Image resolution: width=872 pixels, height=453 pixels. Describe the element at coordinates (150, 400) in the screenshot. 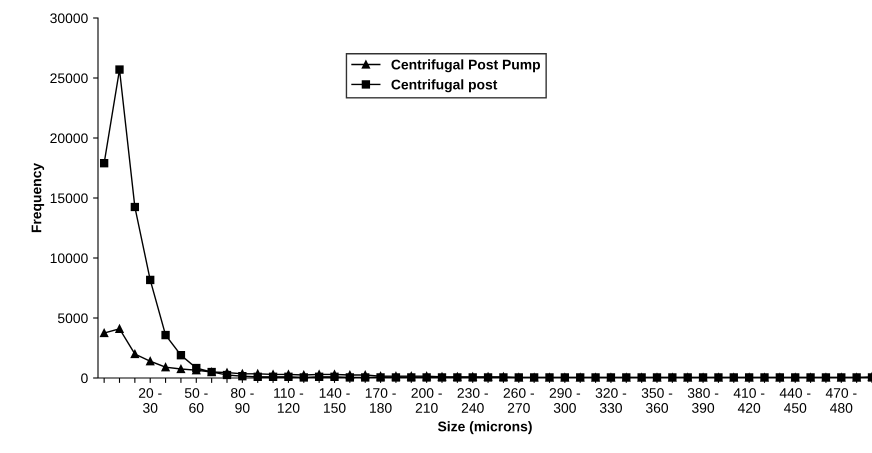

I see `x-tick-label: 20 - 30` at that location.